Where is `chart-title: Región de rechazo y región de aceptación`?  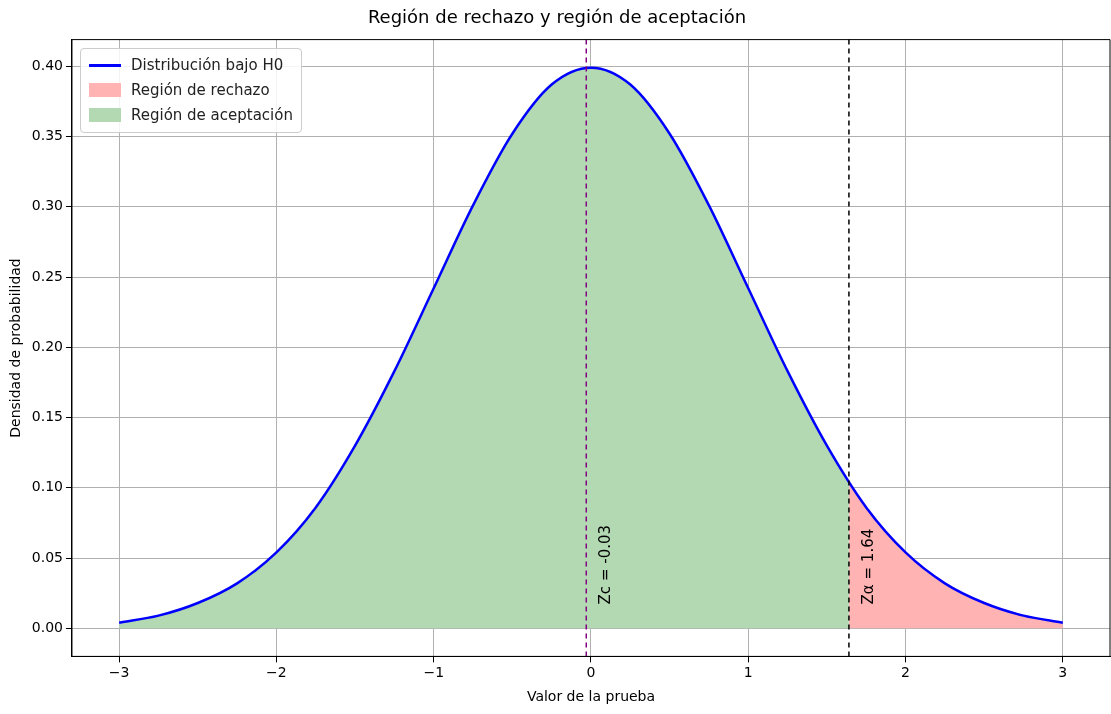 chart-title: Región de rechazo y región de aceptación is located at coordinates (557, 17).